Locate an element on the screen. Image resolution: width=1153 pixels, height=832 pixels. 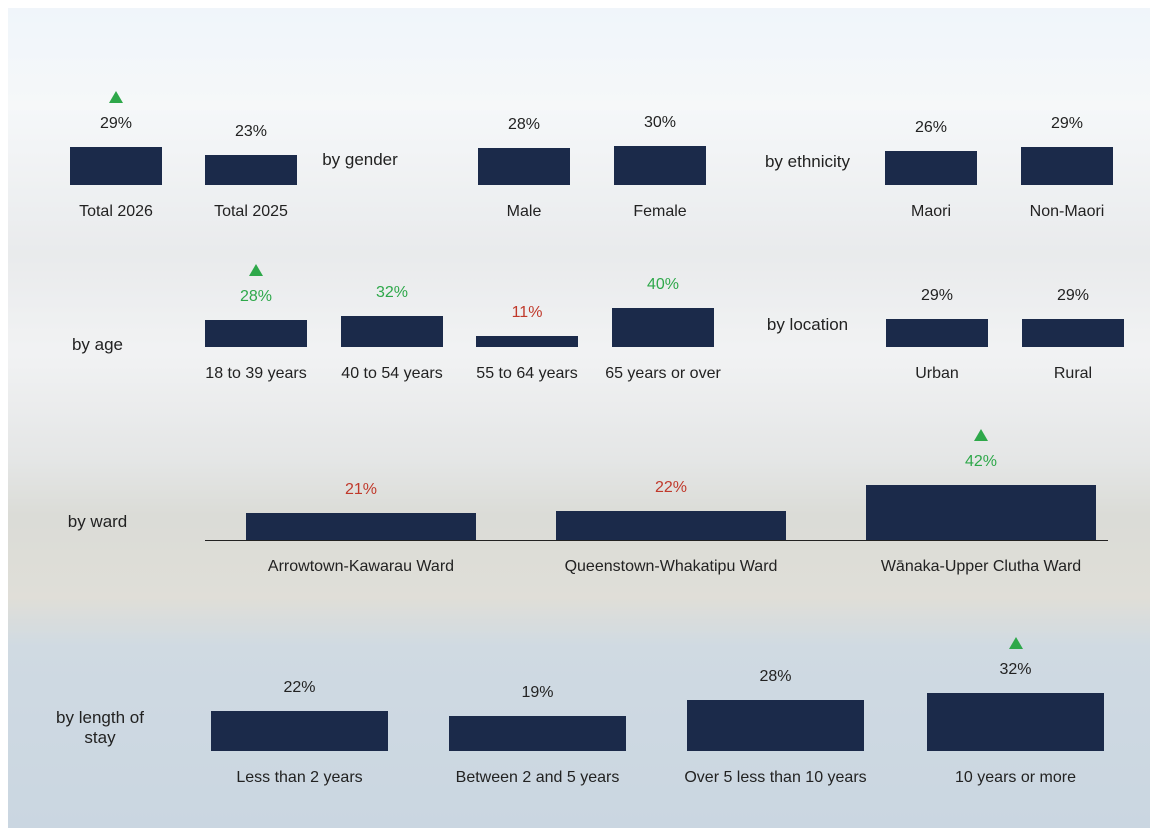
category-label: Less than 2 years is located at coordinates (299, 777).